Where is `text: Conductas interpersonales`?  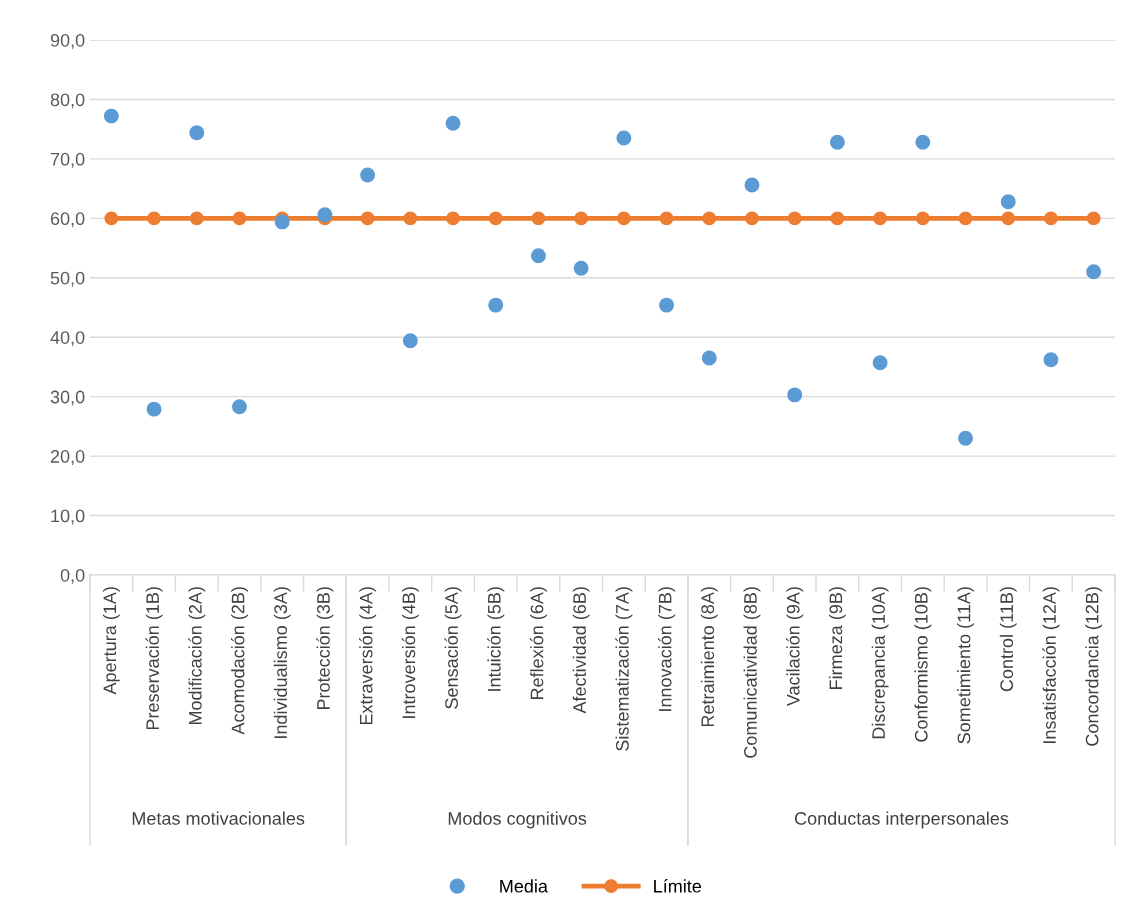
text: Conductas interpersonales is located at coordinates (901, 820).